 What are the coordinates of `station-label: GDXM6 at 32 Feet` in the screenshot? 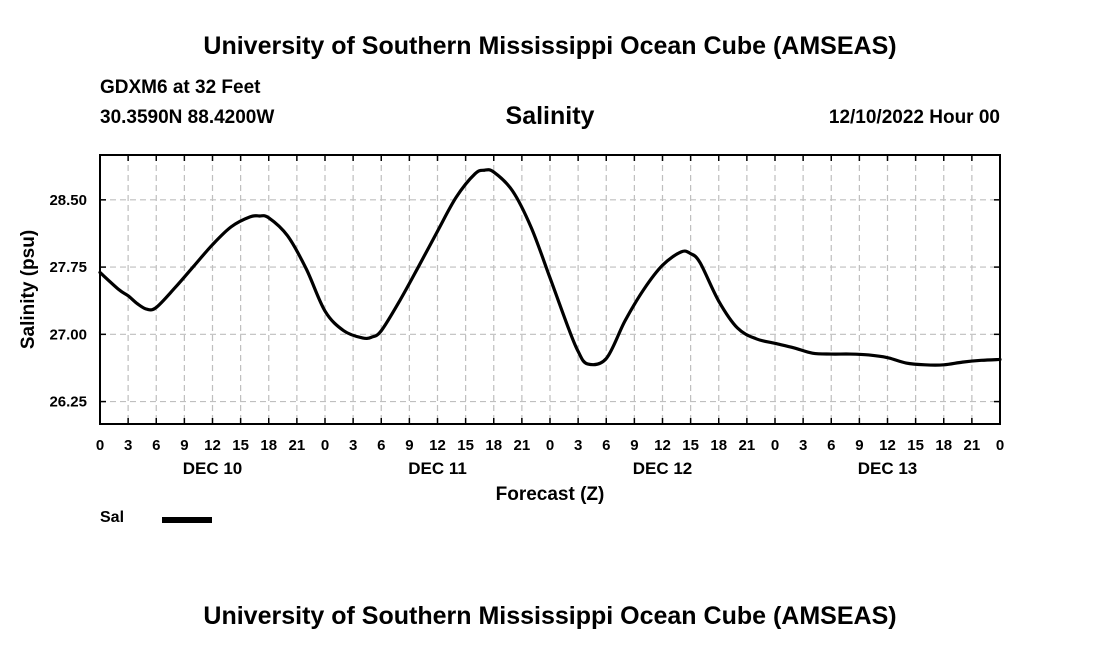 It's located at (180, 87).